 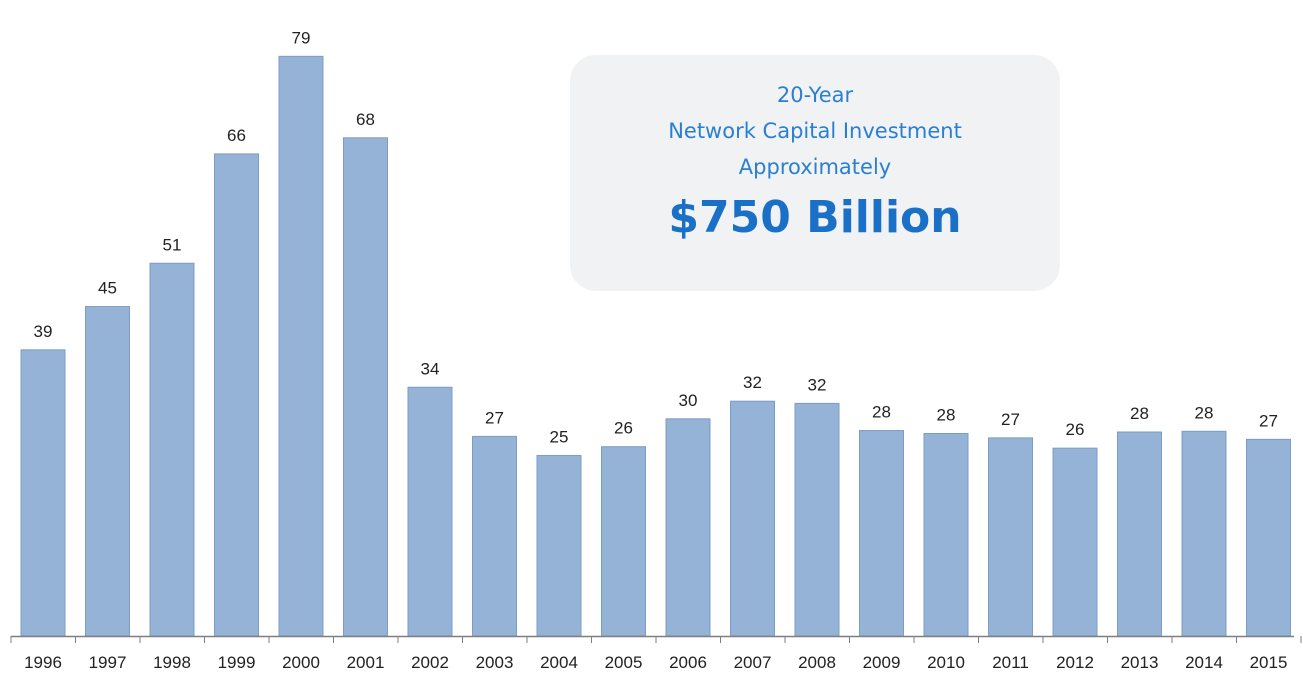 What do you see at coordinates (817, 384) in the screenshot?
I see `value-label-2008: 32` at bounding box center [817, 384].